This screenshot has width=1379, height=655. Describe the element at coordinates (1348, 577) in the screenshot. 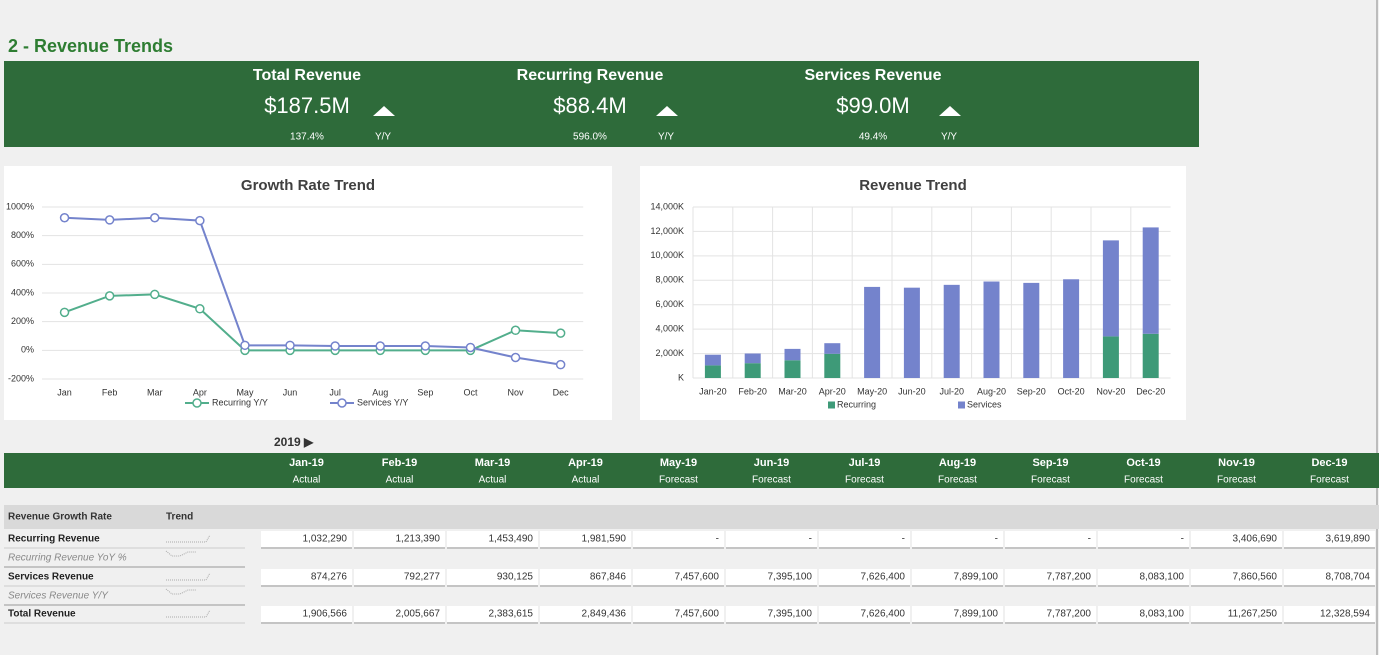

I see `cell-value: 8,708,704` at that location.